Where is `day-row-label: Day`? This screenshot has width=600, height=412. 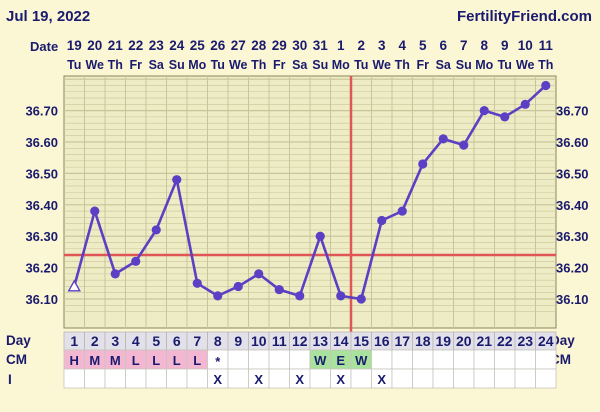 day-row-label: Day is located at coordinates (18, 340).